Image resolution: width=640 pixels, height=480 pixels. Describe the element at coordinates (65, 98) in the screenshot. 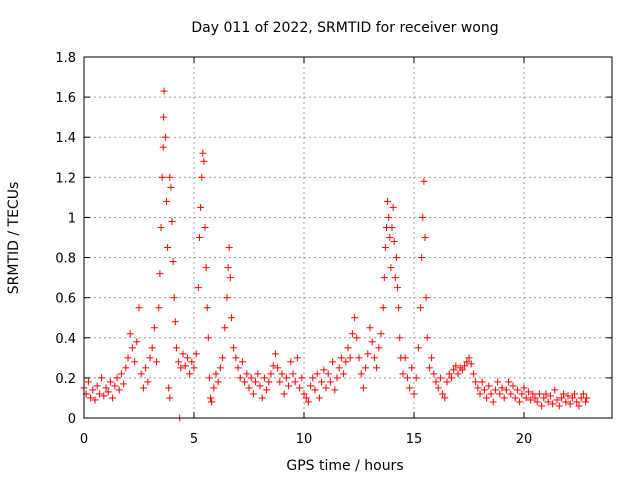

I see `y-tick-label: 1.6` at that location.